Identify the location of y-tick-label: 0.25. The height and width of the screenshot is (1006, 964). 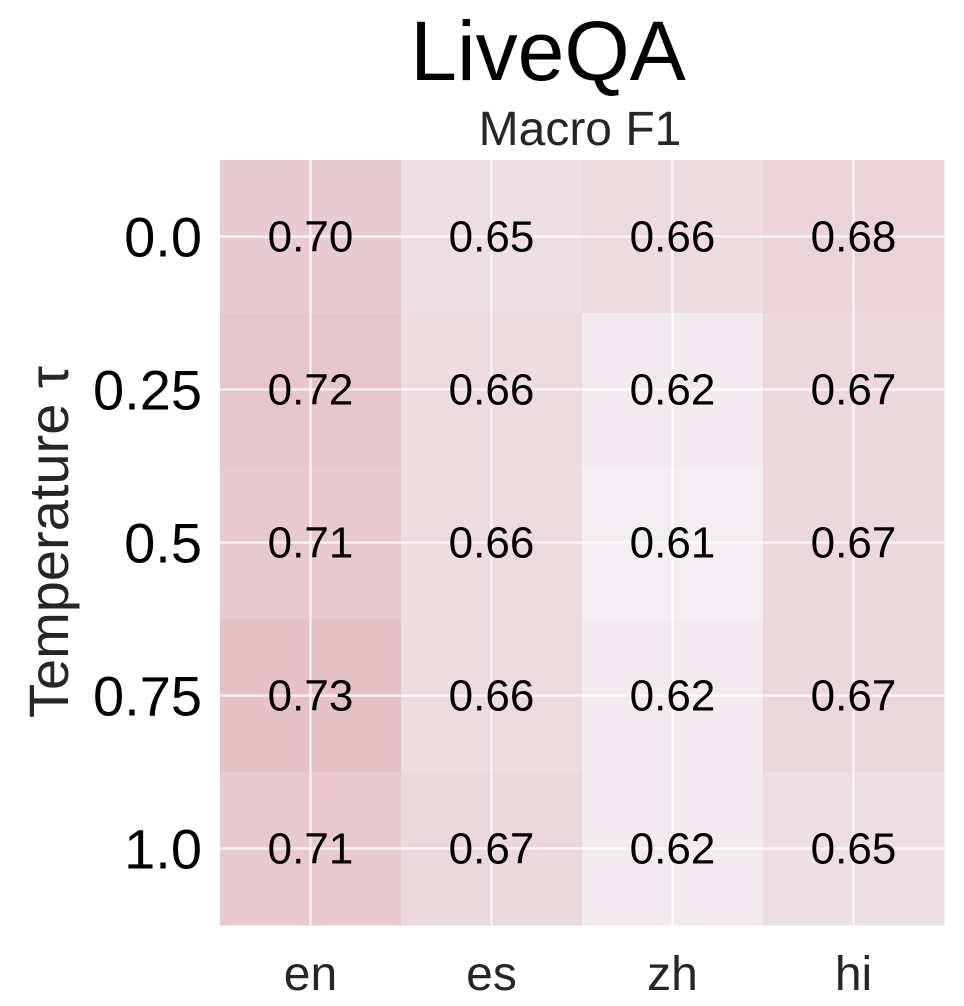
(147, 390).